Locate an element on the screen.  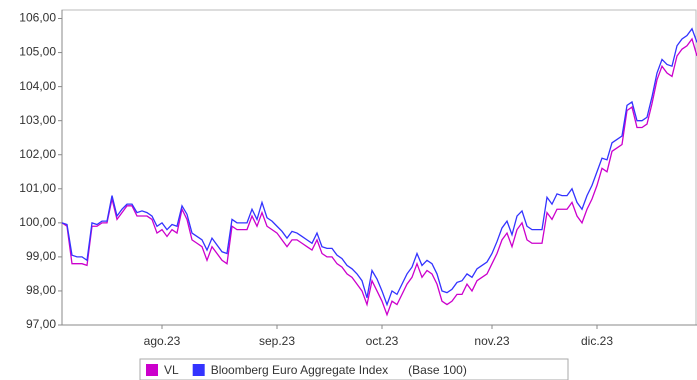
x-tick-label: ago.23 is located at coordinates (162, 341).